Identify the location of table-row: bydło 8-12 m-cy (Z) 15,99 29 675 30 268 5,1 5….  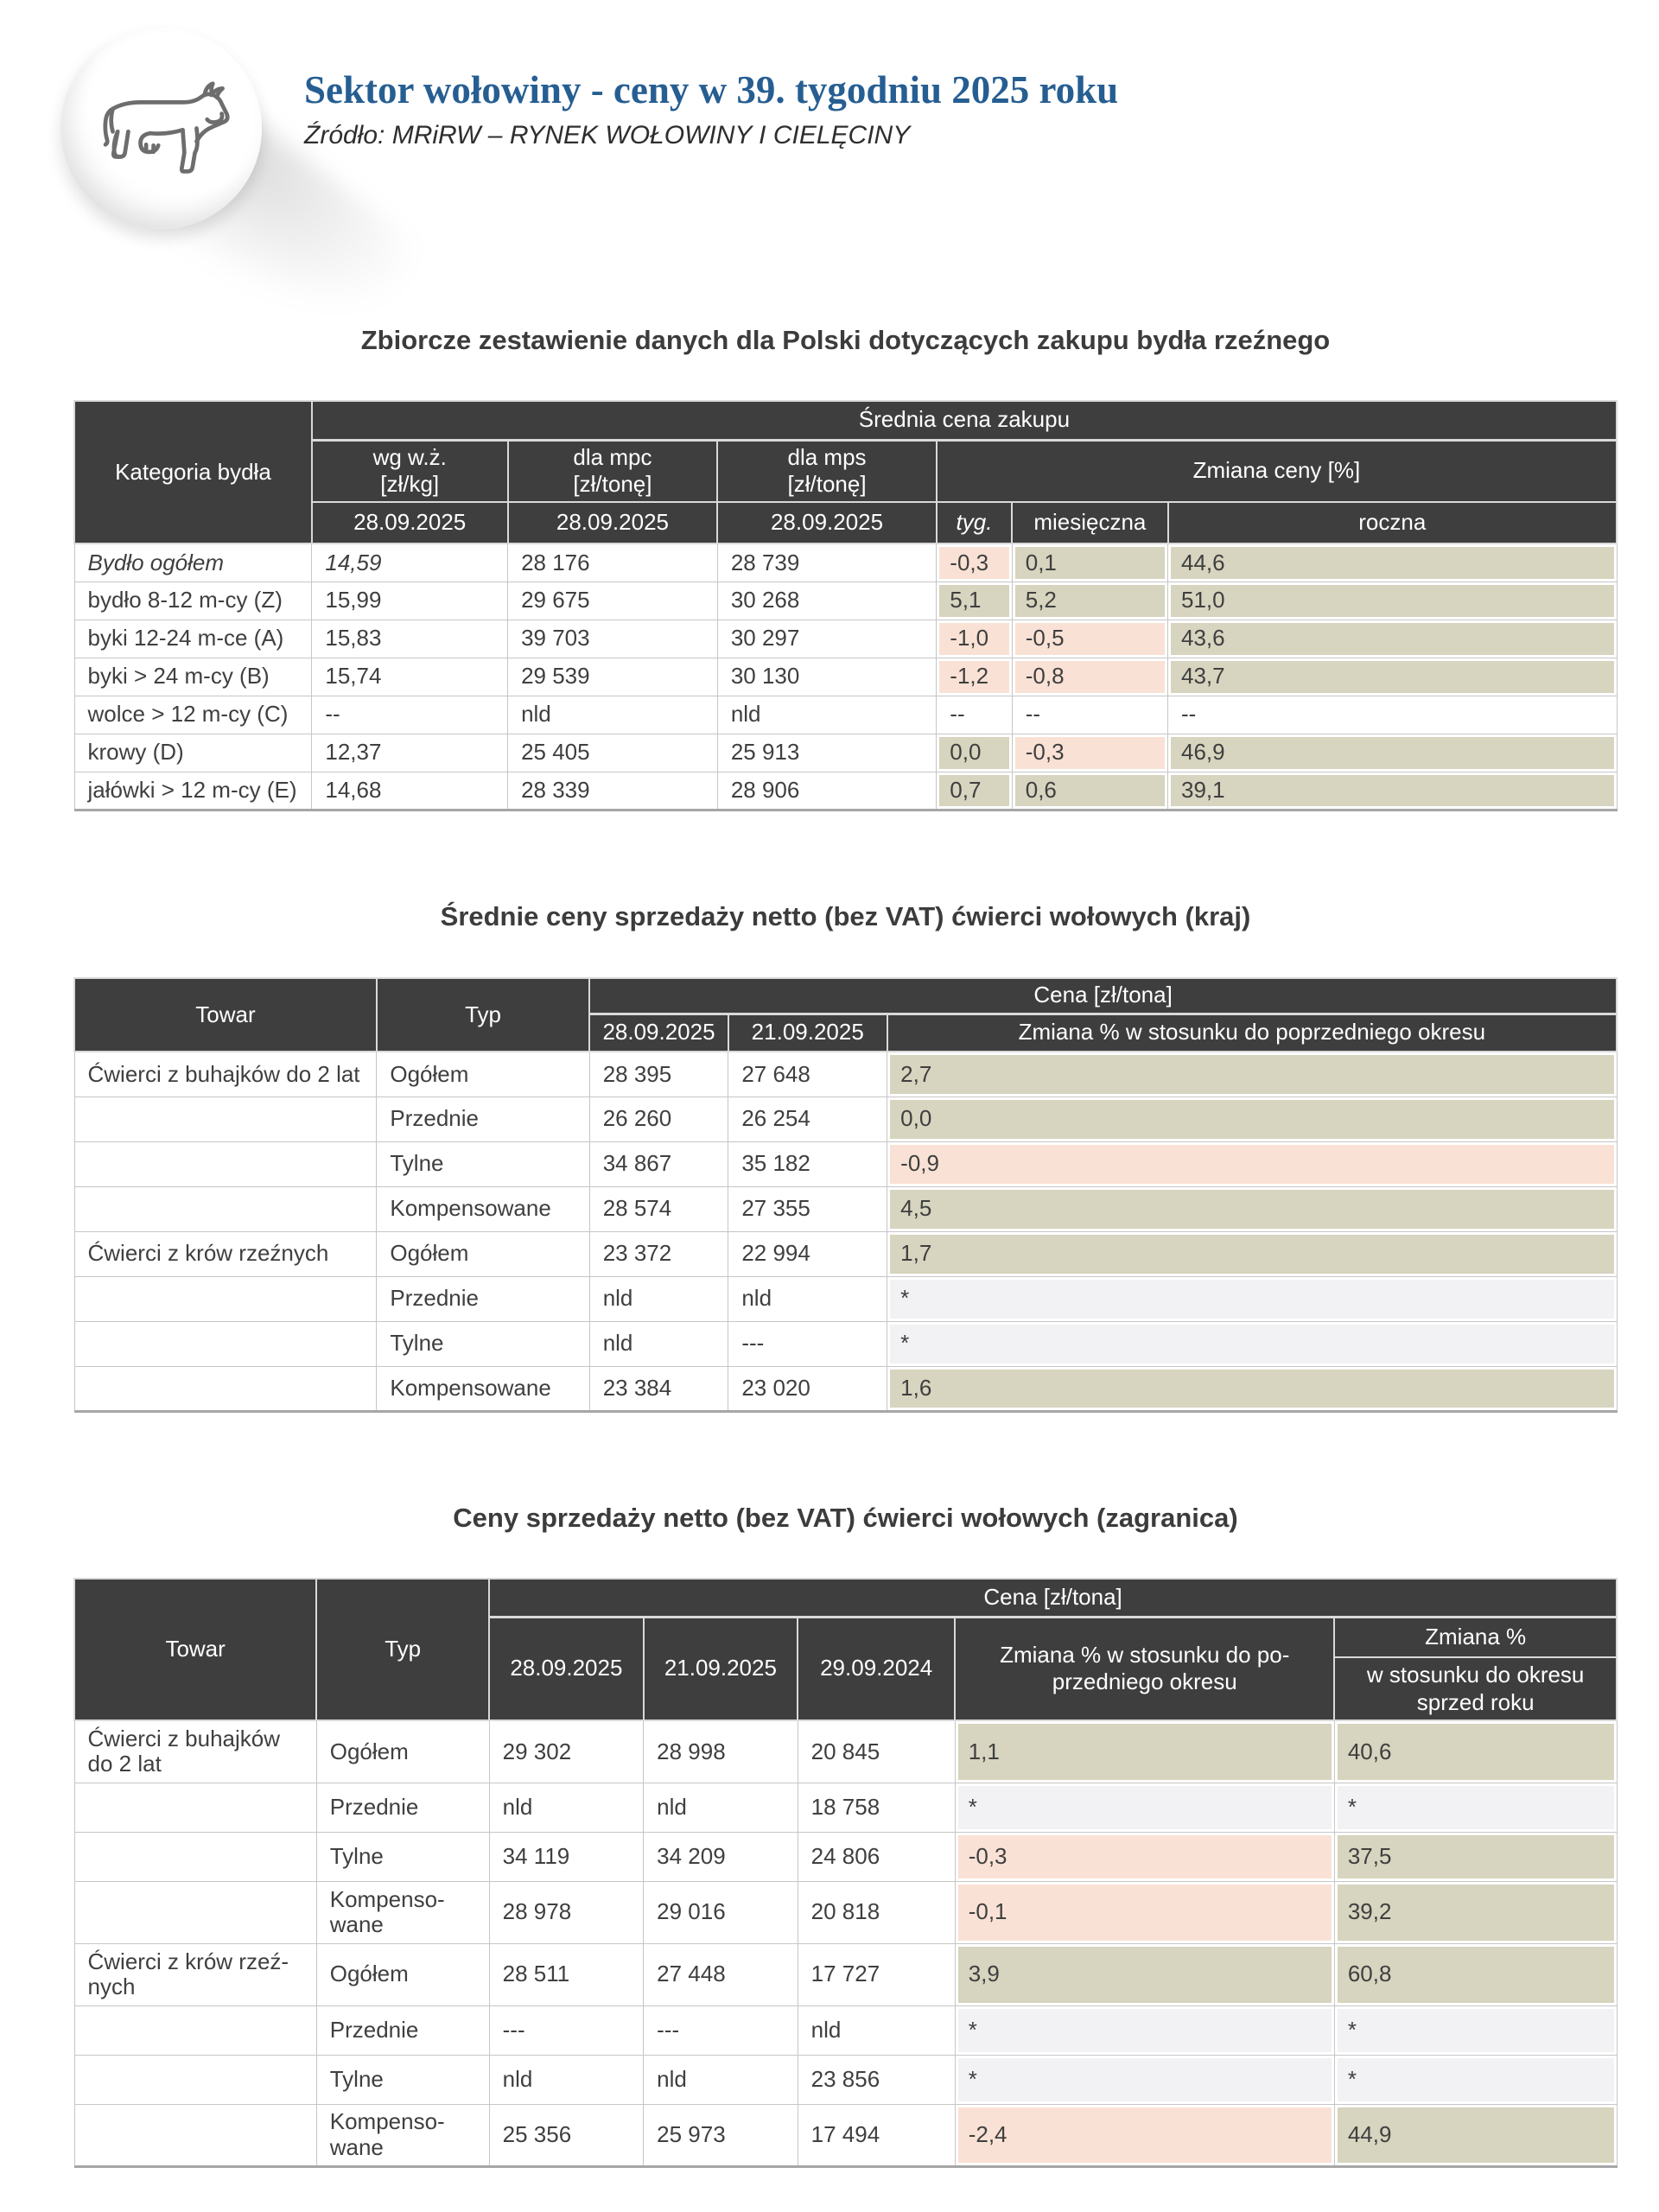
(845, 600).